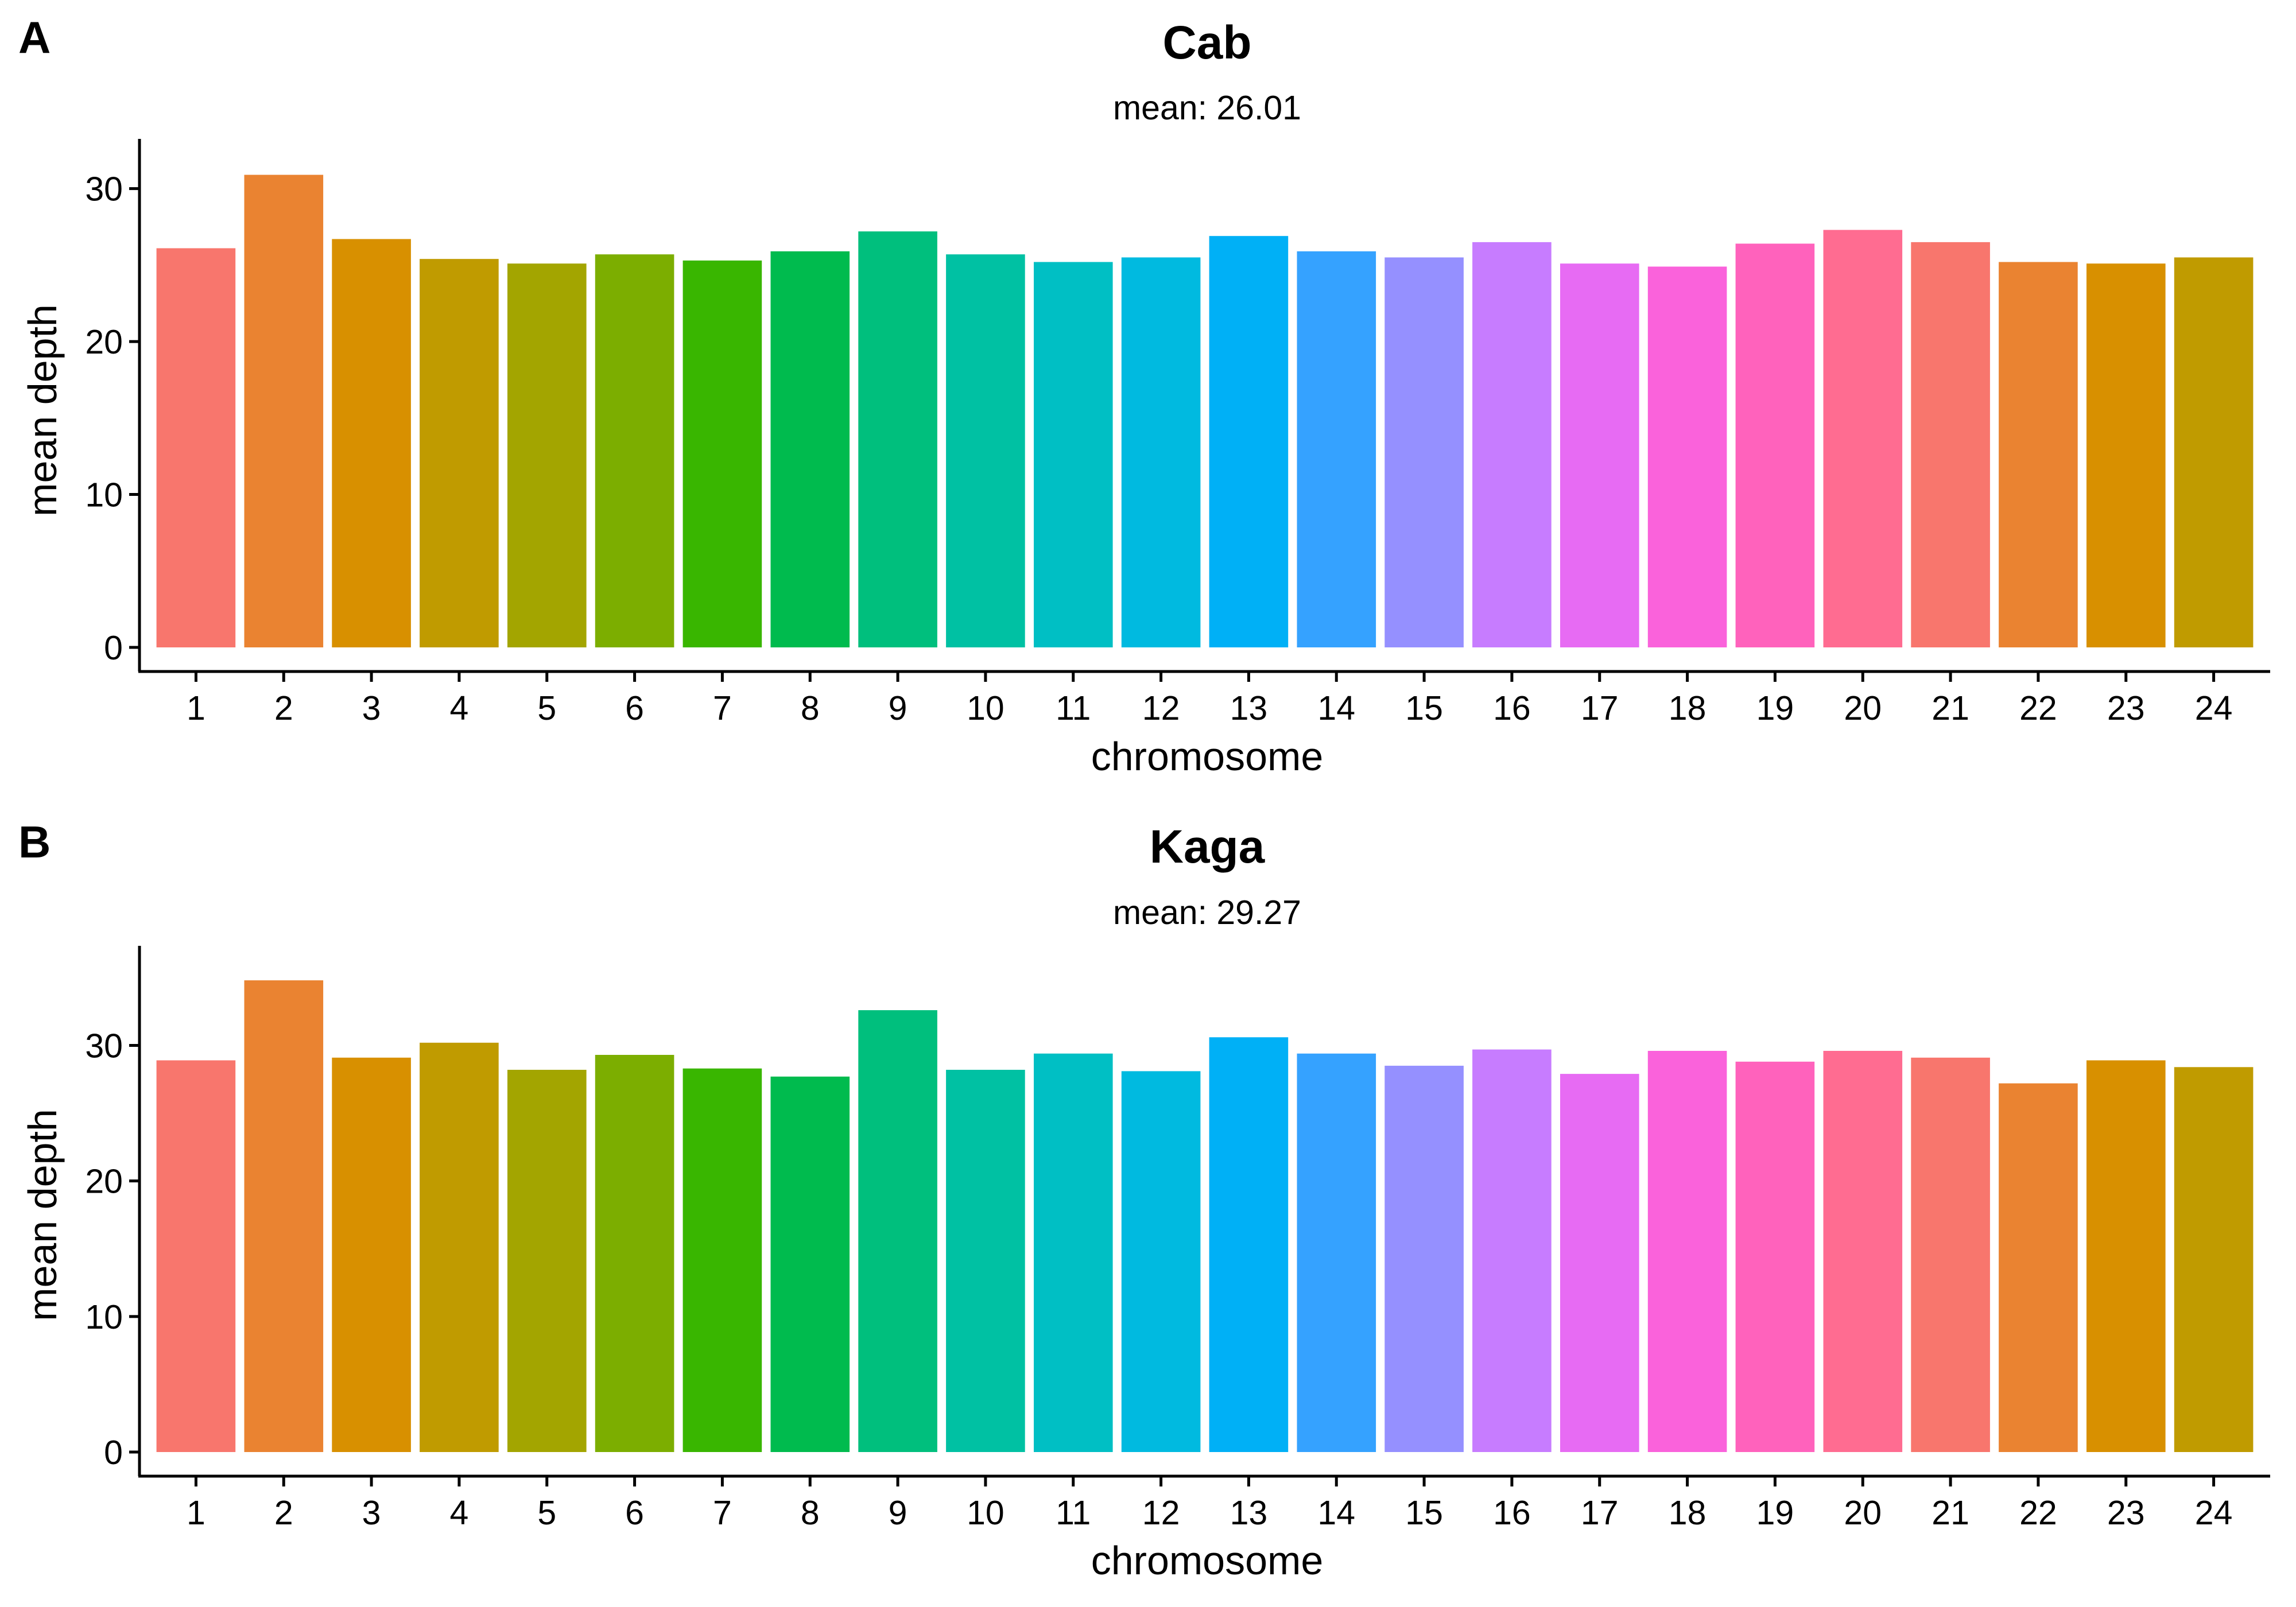 The height and width of the screenshot is (1607, 2296). I want to click on panel-b-y-tick-label: 30, so click(104, 1046).